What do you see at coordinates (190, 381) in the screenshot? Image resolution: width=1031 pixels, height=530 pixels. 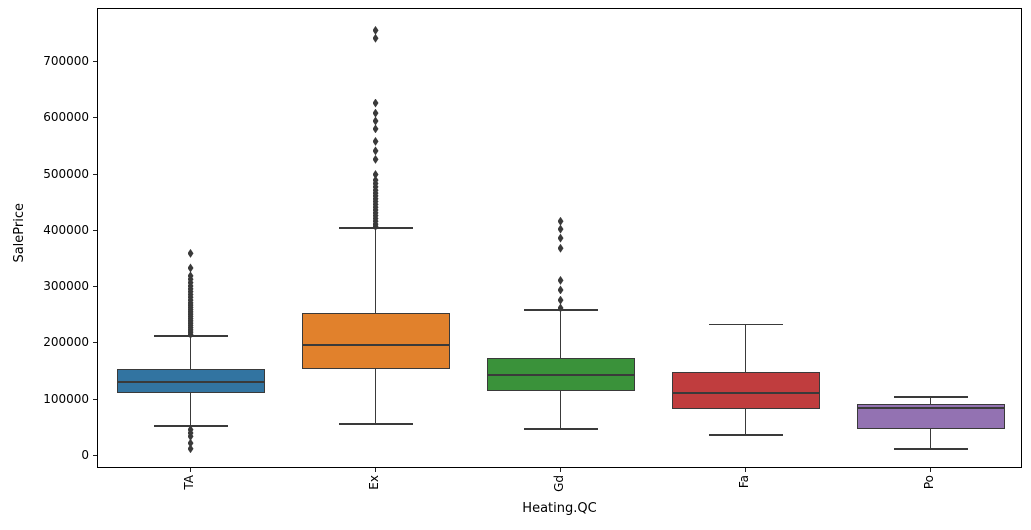 I see `median-line-TA` at bounding box center [190, 381].